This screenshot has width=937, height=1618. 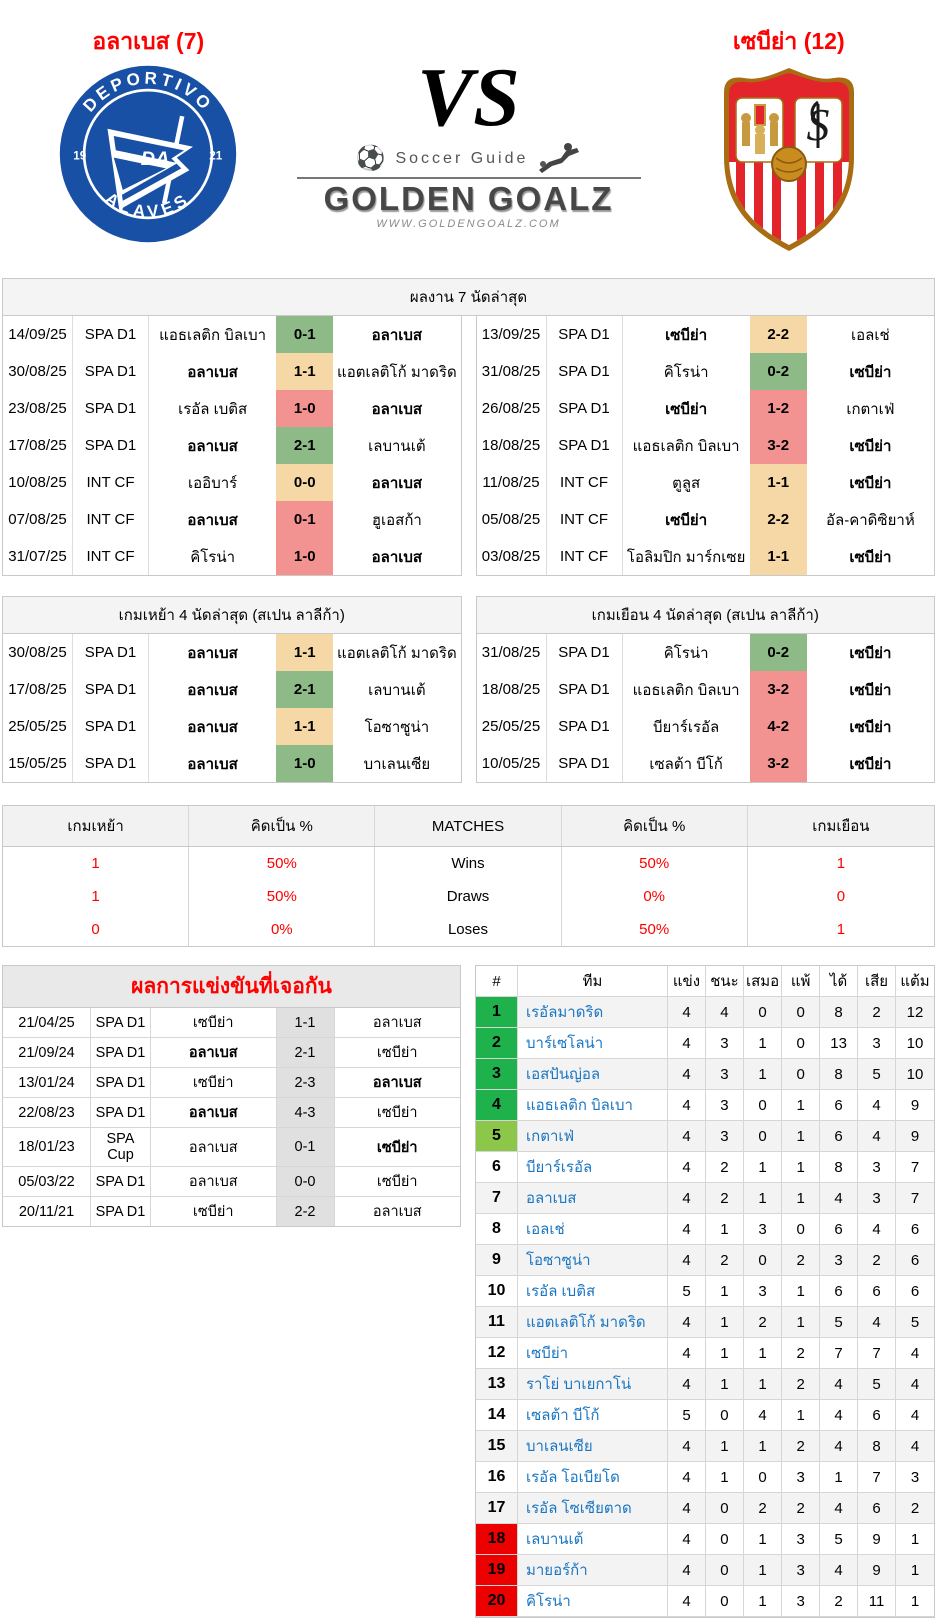 What do you see at coordinates (512, 445) in the screenshot?
I see `match-date: 18/08/25` at bounding box center [512, 445].